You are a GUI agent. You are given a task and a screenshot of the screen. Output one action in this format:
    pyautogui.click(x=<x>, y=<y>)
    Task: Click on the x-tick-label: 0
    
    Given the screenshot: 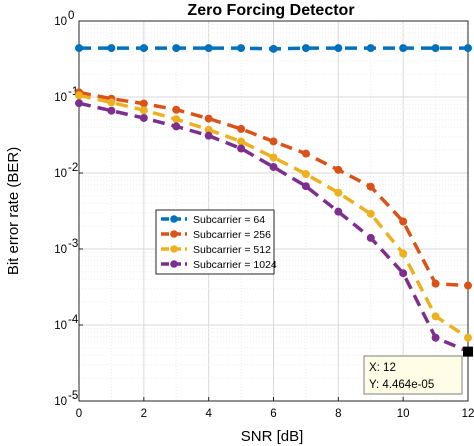 What is the action you would take?
    pyautogui.click(x=79, y=414)
    